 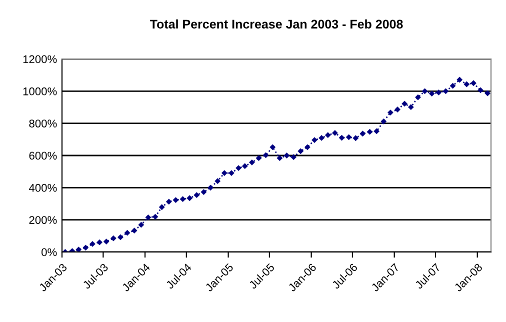 What do you see at coordinates (40, 59) in the screenshot?
I see `y-tick-label: 1200%` at bounding box center [40, 59].